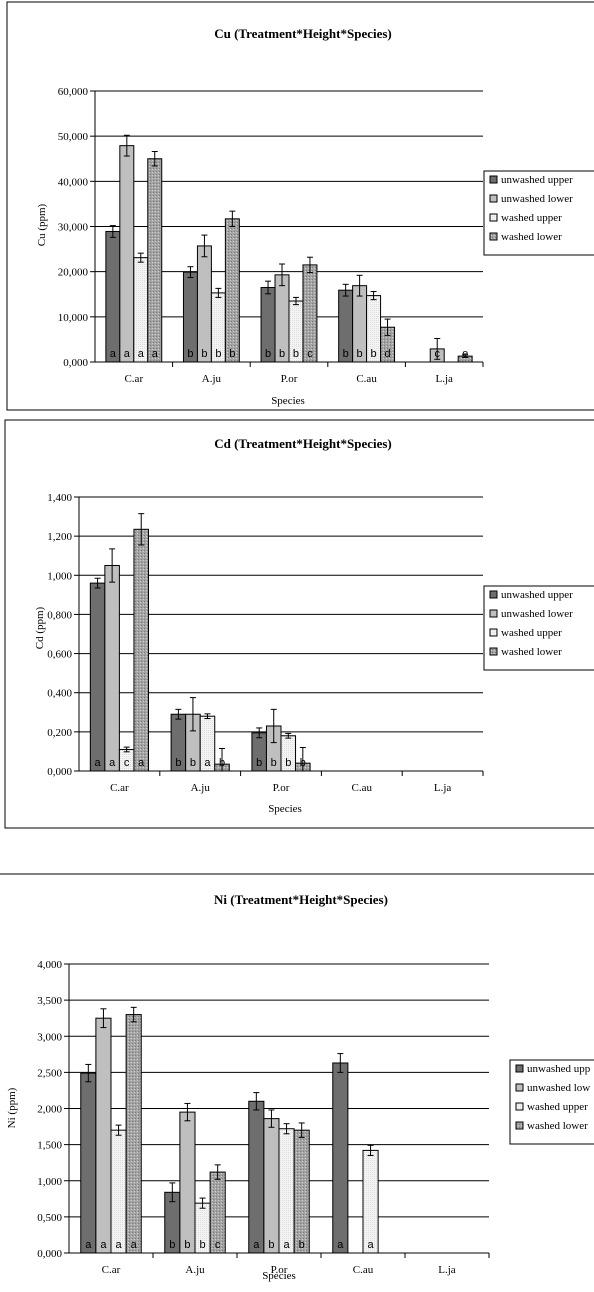  What do you see at coordinates (303, 33) in the screenshot?
I see `chart-title: Cu (Treatment*Height*Species)` at bounding box center [303, 33].